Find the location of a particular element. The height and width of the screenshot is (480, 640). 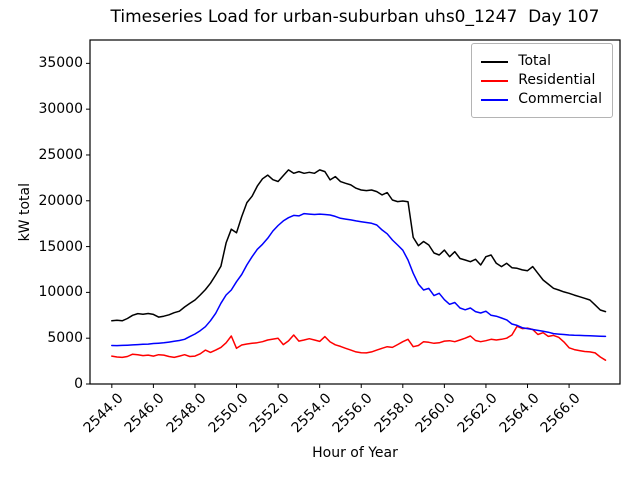

legend-item-residential: Residential is located at coordinates (541, 80).